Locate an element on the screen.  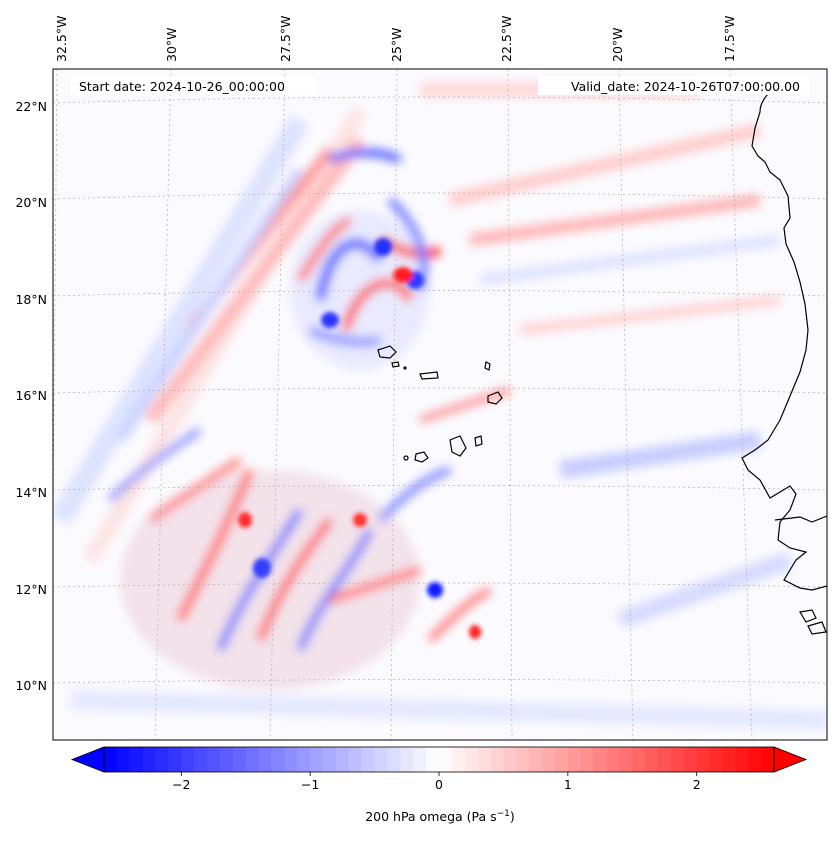
parallel-16n is located at coordinates (440, 390).